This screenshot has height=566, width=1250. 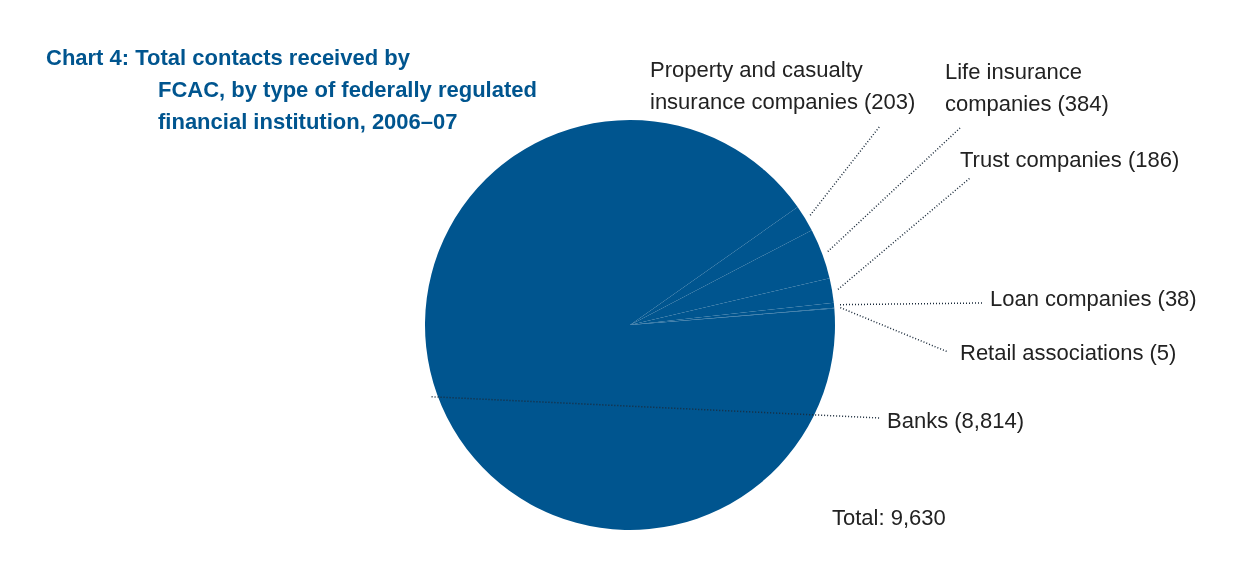 I want to click on slice-label: Banks (8,814), so click(x=955, y=420).